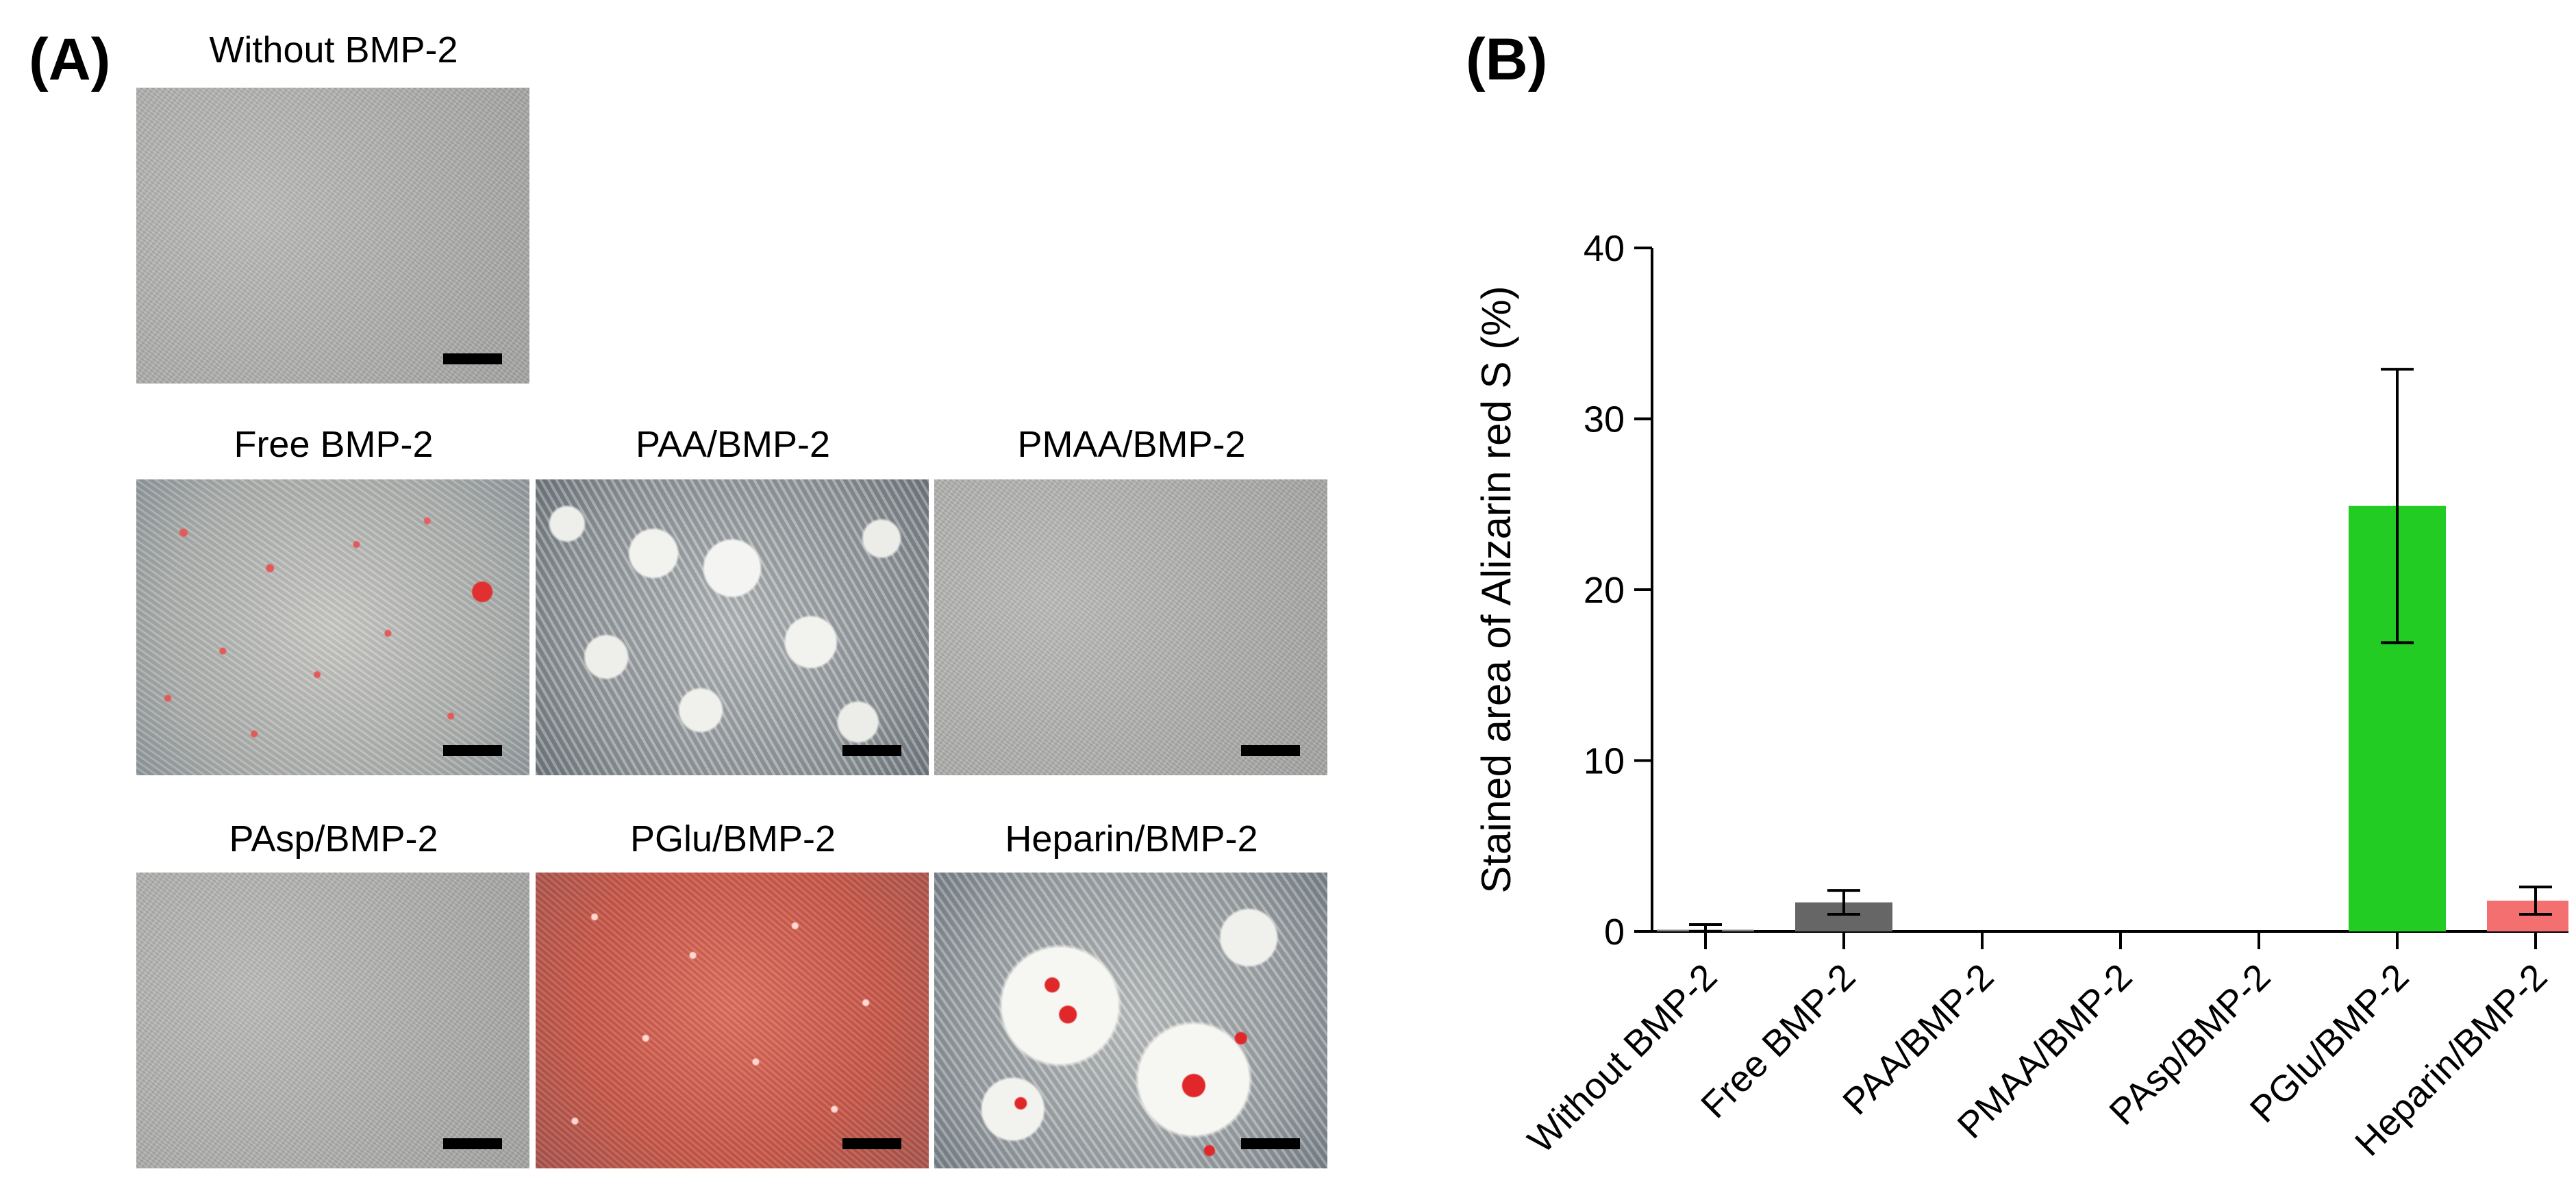 This screenshot has height=1204, width=2576. What do you see at coordinates (1622, 1058) in the screenshot?
I see `x-tick-label: Without BMP-2` at bounding box center [1622, 1058].